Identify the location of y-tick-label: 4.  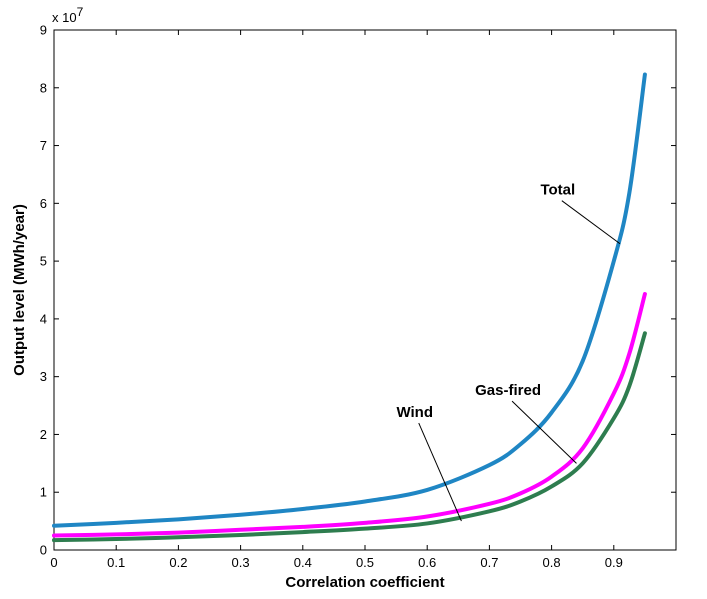
(43, 318).